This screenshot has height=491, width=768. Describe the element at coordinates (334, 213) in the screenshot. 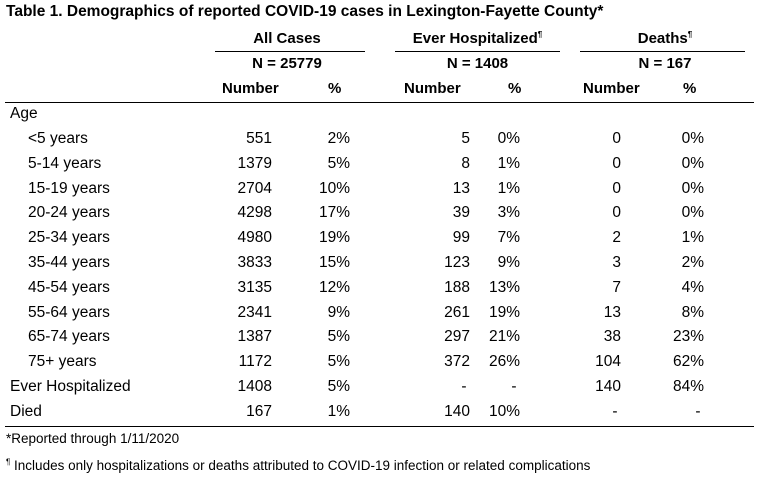

I see `cell-all-pct: 17%` at that location.